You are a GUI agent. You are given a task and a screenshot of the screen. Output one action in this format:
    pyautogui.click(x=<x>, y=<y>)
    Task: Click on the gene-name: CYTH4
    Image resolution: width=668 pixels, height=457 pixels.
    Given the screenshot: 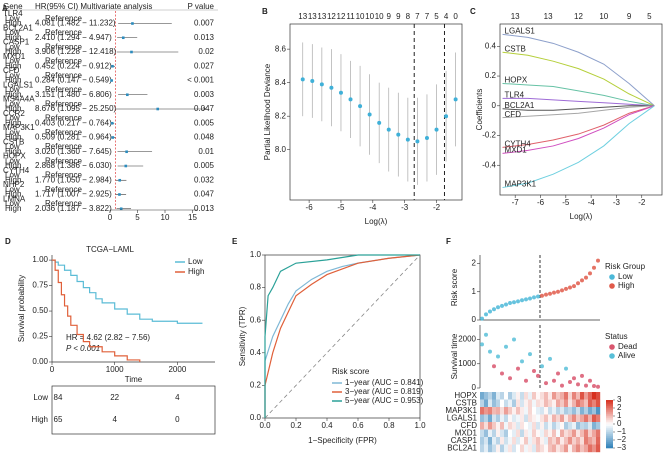 What is the action you would take?
    pyautogui.click(x=16, y=170)
    